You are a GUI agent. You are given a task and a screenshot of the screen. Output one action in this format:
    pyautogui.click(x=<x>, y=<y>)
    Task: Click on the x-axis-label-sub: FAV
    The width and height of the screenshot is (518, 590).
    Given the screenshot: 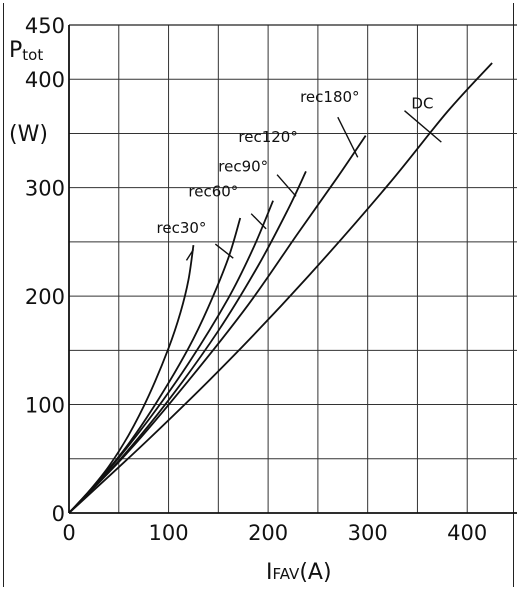 What is the action you would take?
    pyautogui.click(x=287, y=574)
    